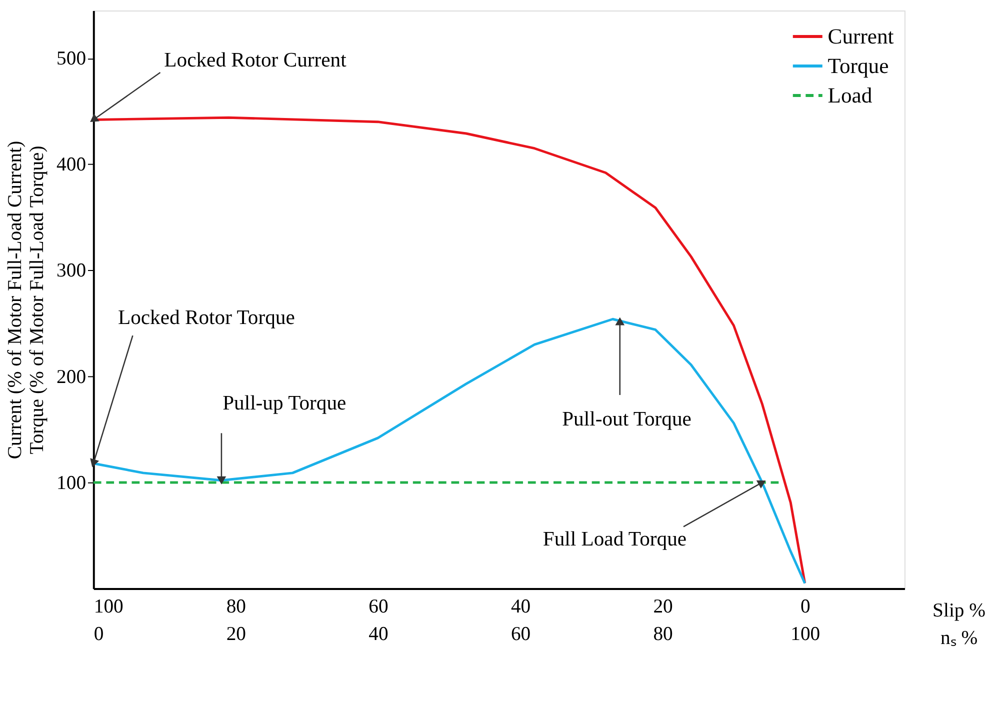 The height and width of the screenshot is (714, 990). I want to click on x-tick-label: 80, so click(236, 607).